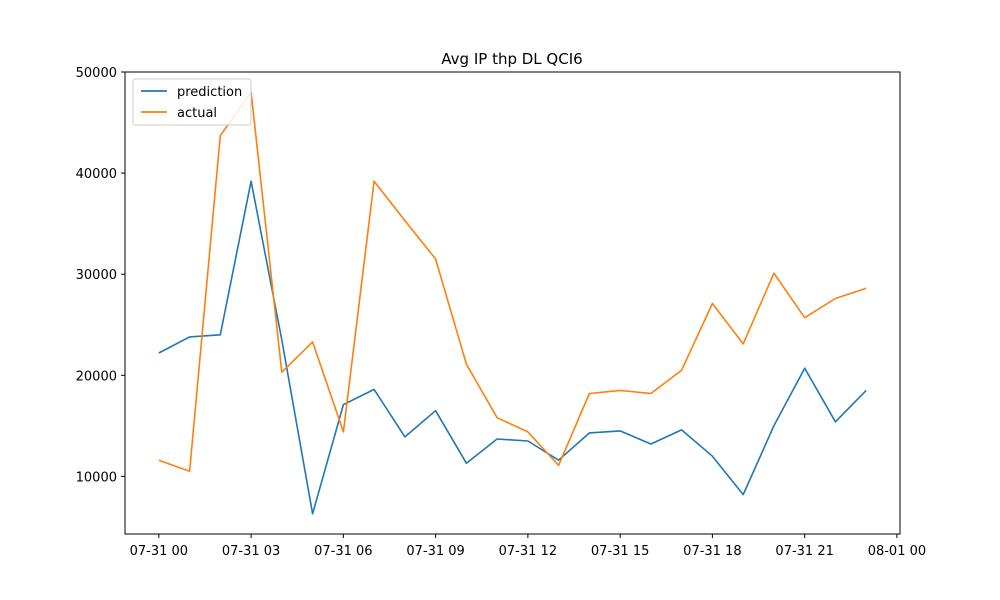 The image size is (1000, 600). What do you see at coordinates (96, 275) in the screenshot?
I see `y-tick-label: 30000` at bounding box center [96, 275].